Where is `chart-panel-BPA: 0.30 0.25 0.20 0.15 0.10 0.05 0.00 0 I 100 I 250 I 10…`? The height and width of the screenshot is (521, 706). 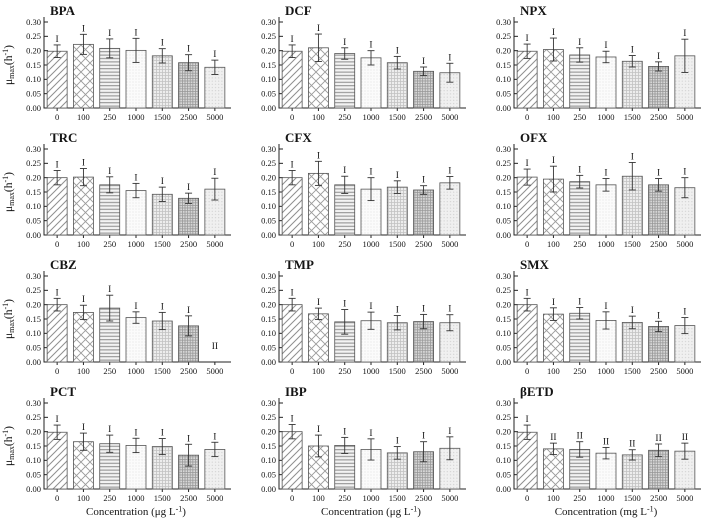
chart-panel-BPA: 0.30 0.25 0.20 0.15 0.10 0.05 0.00 0 I 100 I 250 I 10… is located at coordinates (117, 63).